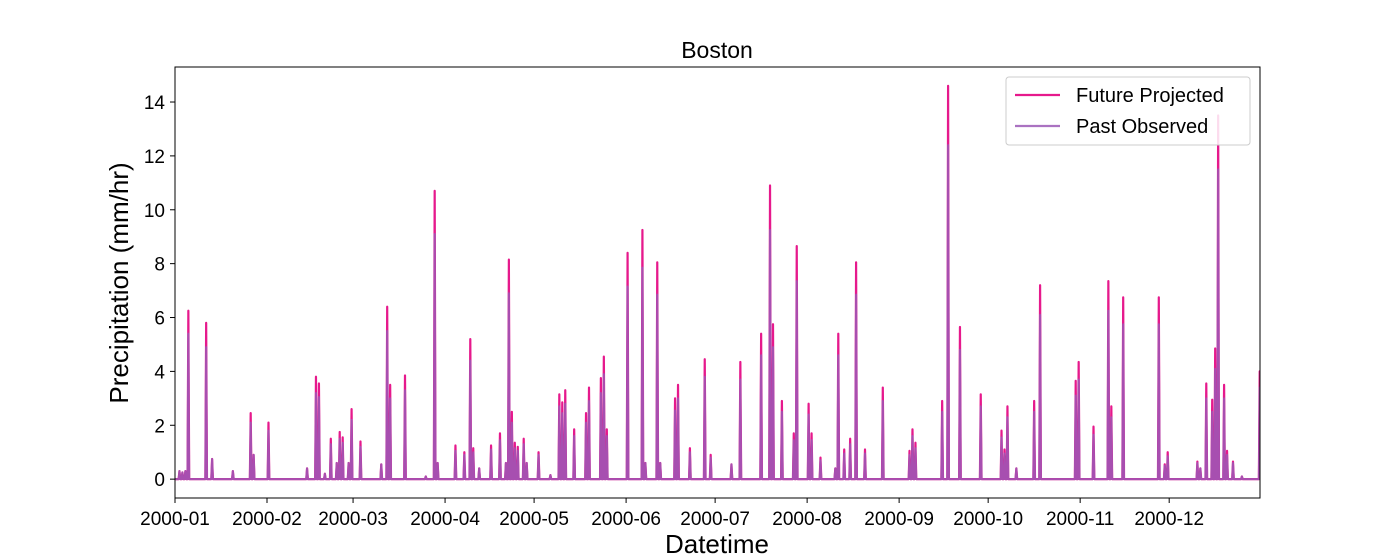  I want to click on y-tick-label: 12, so click(154, 157).